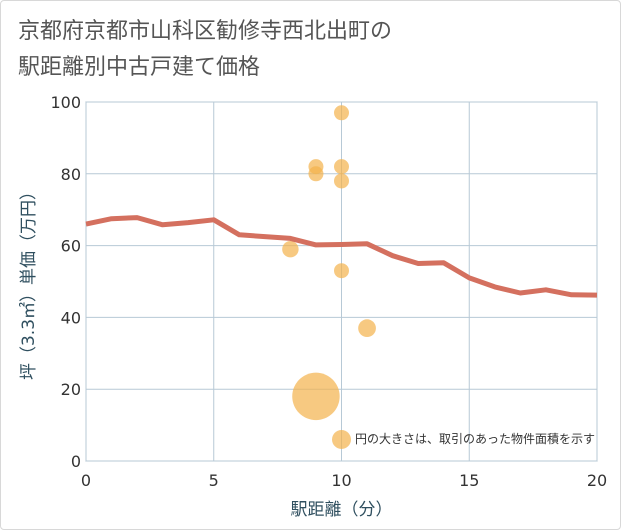  Describe the element at coordinates (475, 438) in the screenshot. I see `bubble-size-note: 円の大きさは、取引のあった物件面積を示す` at that location.